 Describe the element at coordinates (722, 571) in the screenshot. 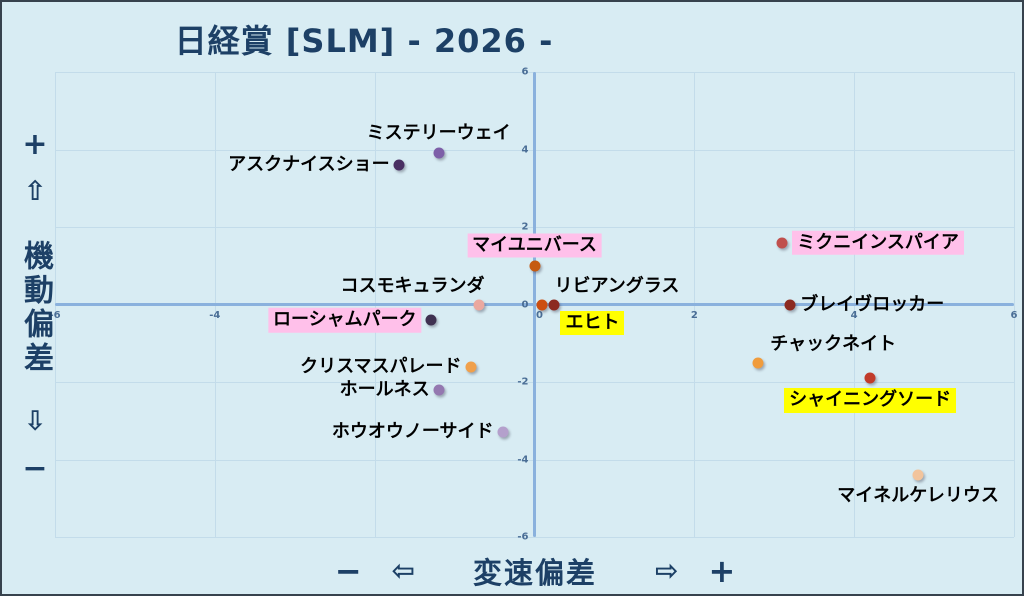

I see `x-axis-plus-sign: +` at that location.